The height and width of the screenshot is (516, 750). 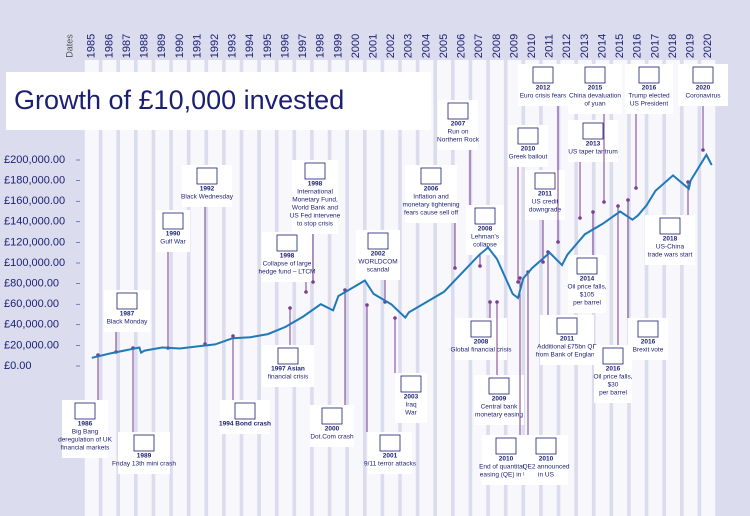 What do you see at coordinates (586, 287) in the screenshot?
I see `annotation-text: Oil price falls,` at bounding box center [586, 287].